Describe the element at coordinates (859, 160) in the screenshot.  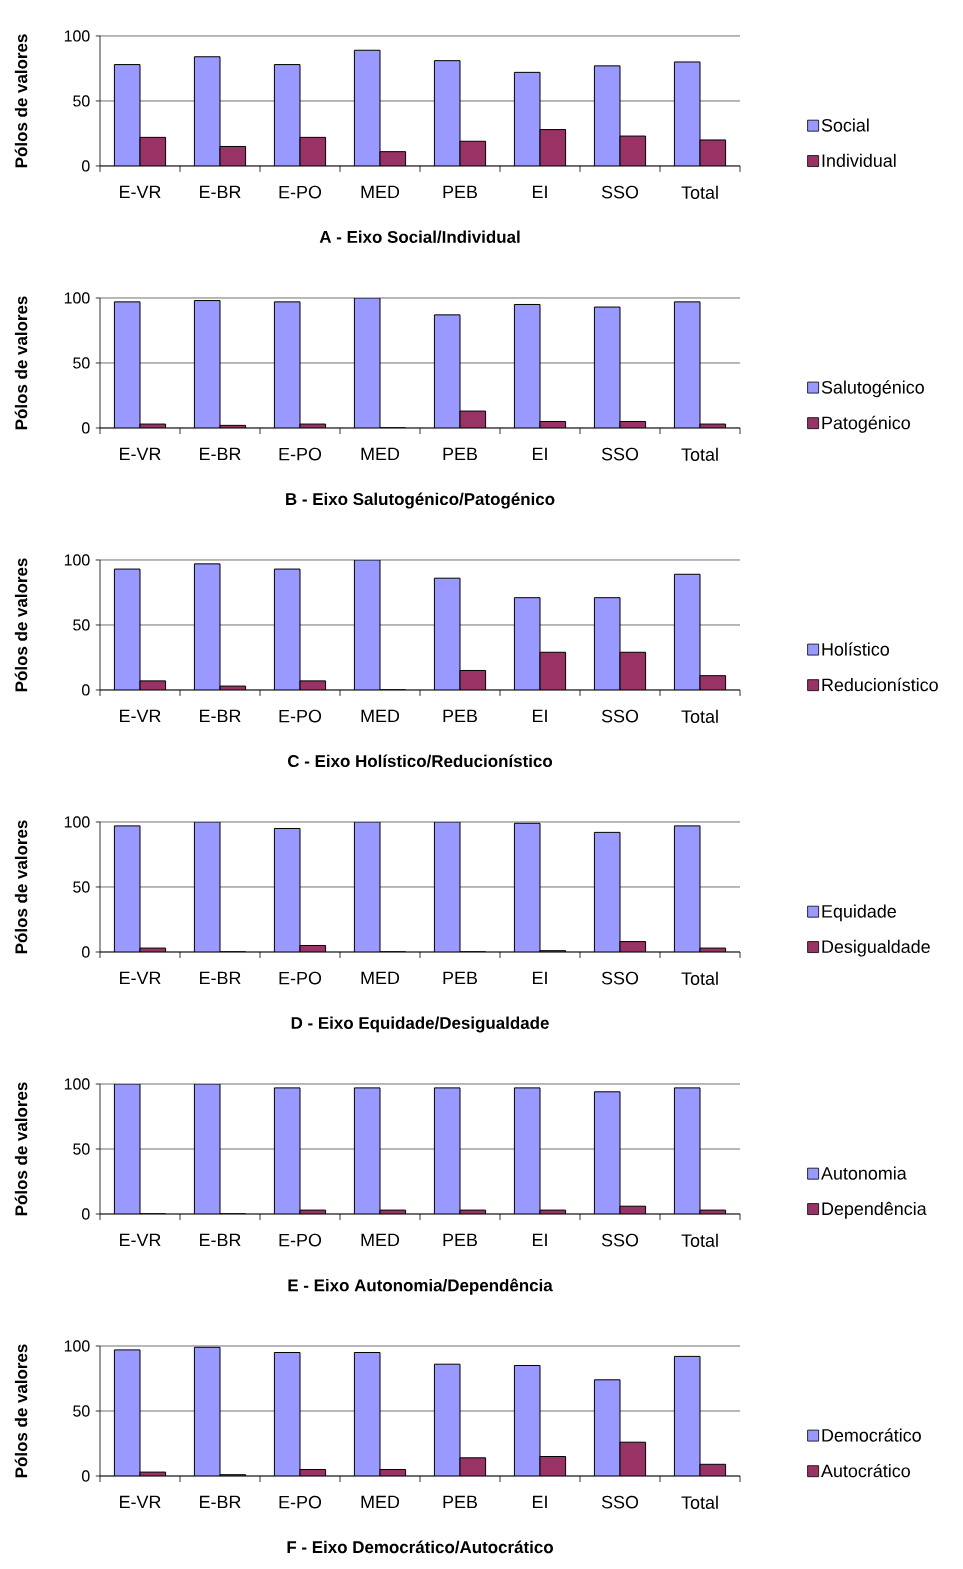
I see `legend-label: Individual` at that location.